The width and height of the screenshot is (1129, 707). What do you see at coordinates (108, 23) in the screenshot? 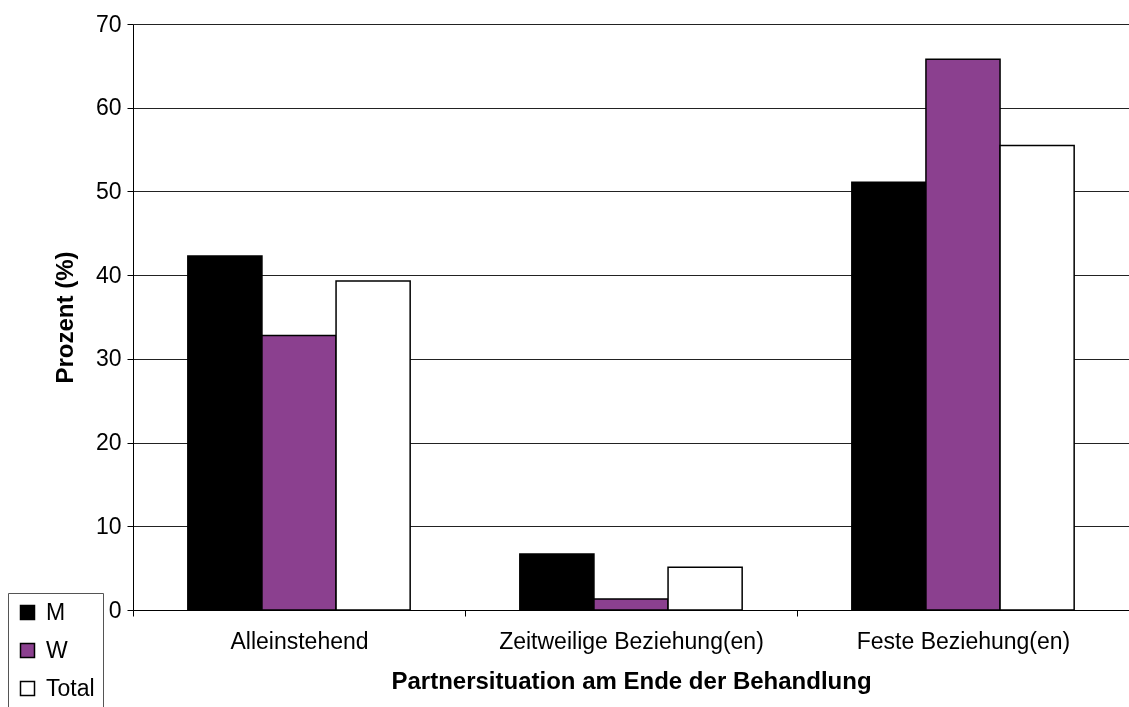
I see `y-tick-label: 70` at bounding box center [108, 23].